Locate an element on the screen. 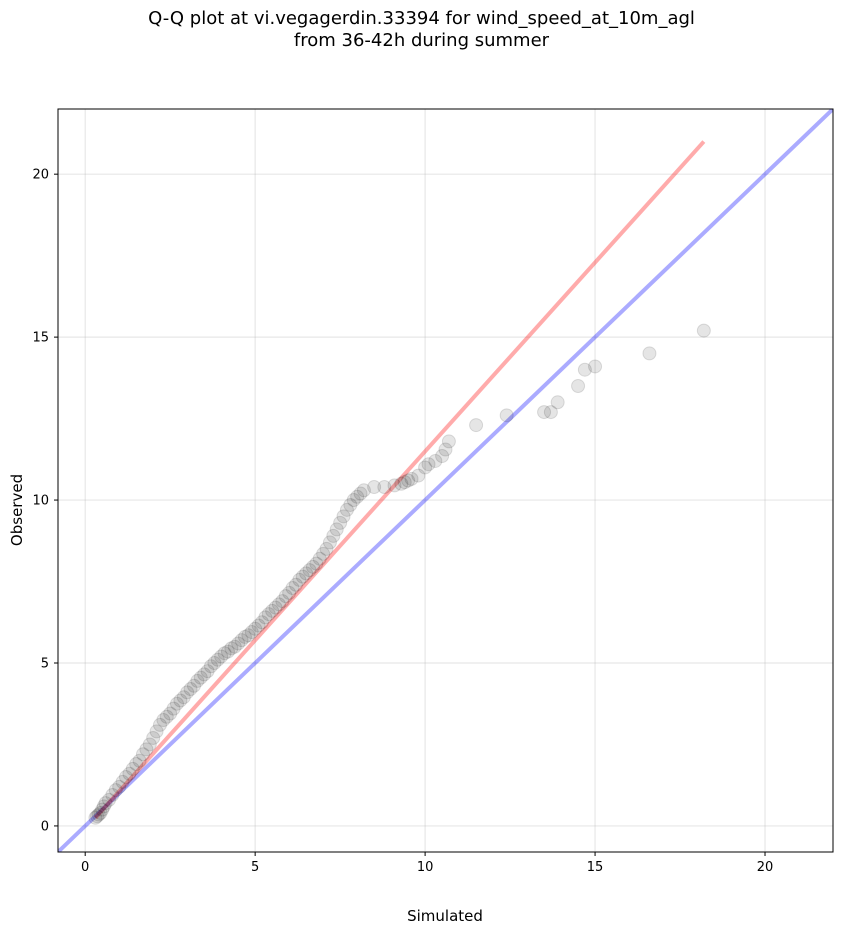 This screenshot has height=934, width=843. y-axis-label: Observed is located at coordinates (17, 510).